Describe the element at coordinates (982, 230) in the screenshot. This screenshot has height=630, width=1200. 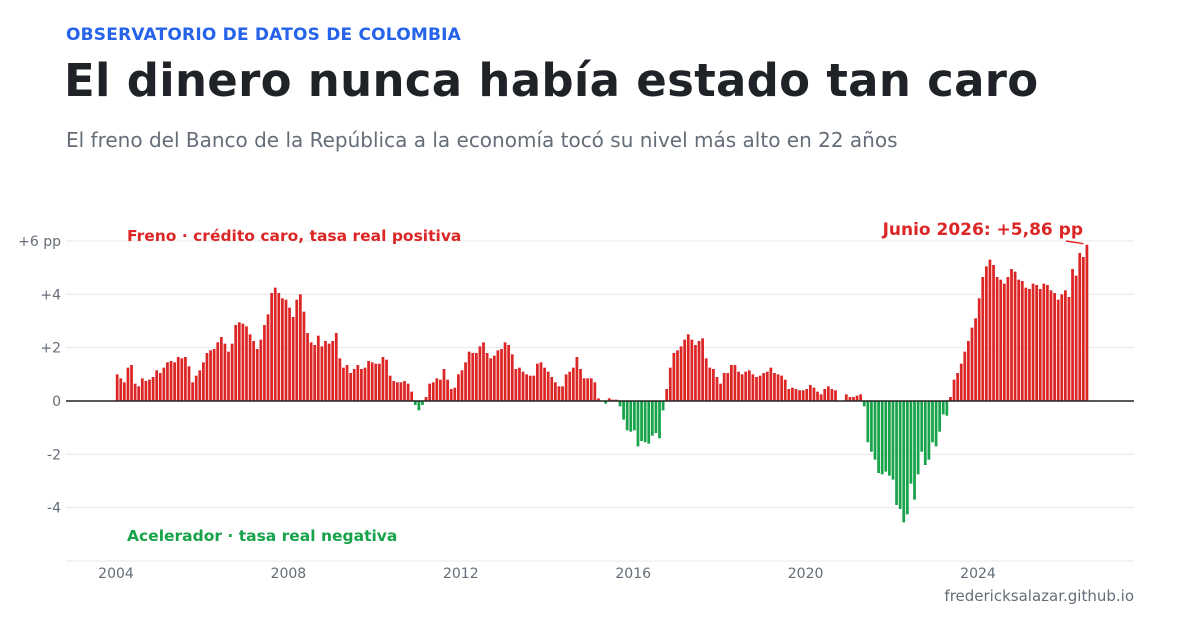
I see `latest-value-annotation: Junio 2026: +5,86 pp` at that location.